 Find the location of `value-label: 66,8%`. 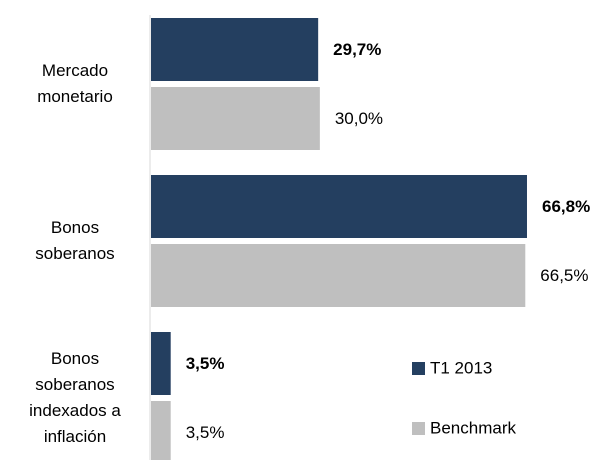

value-label: 66,8% is located at coordinates (566, 206).